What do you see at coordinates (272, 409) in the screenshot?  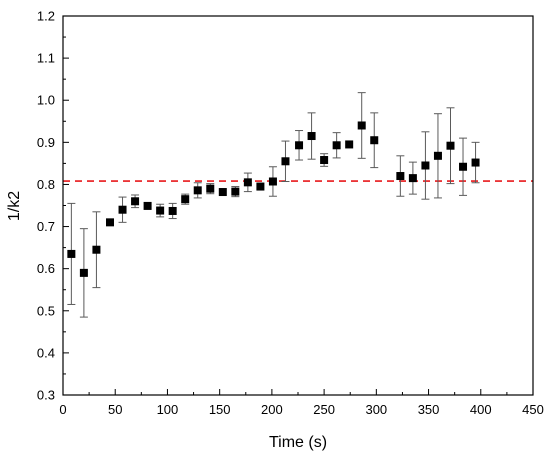 I see `x-tick-label: 200` at bounding box center [272, 409].